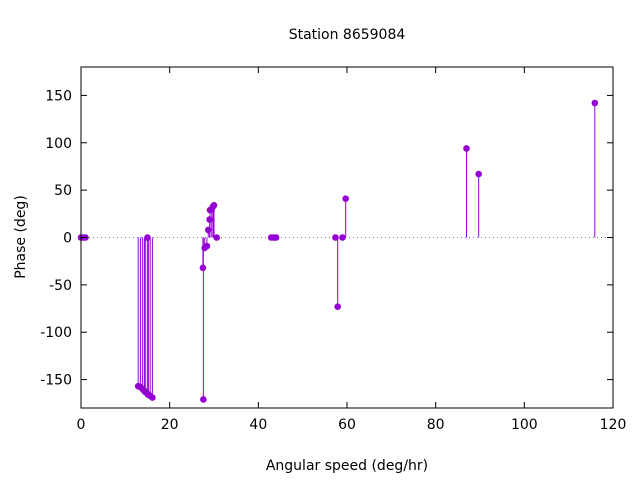  Describe the element at coordinates (56, 381) in the screenshot. I see `y-tick-label-0: -150` at that location.